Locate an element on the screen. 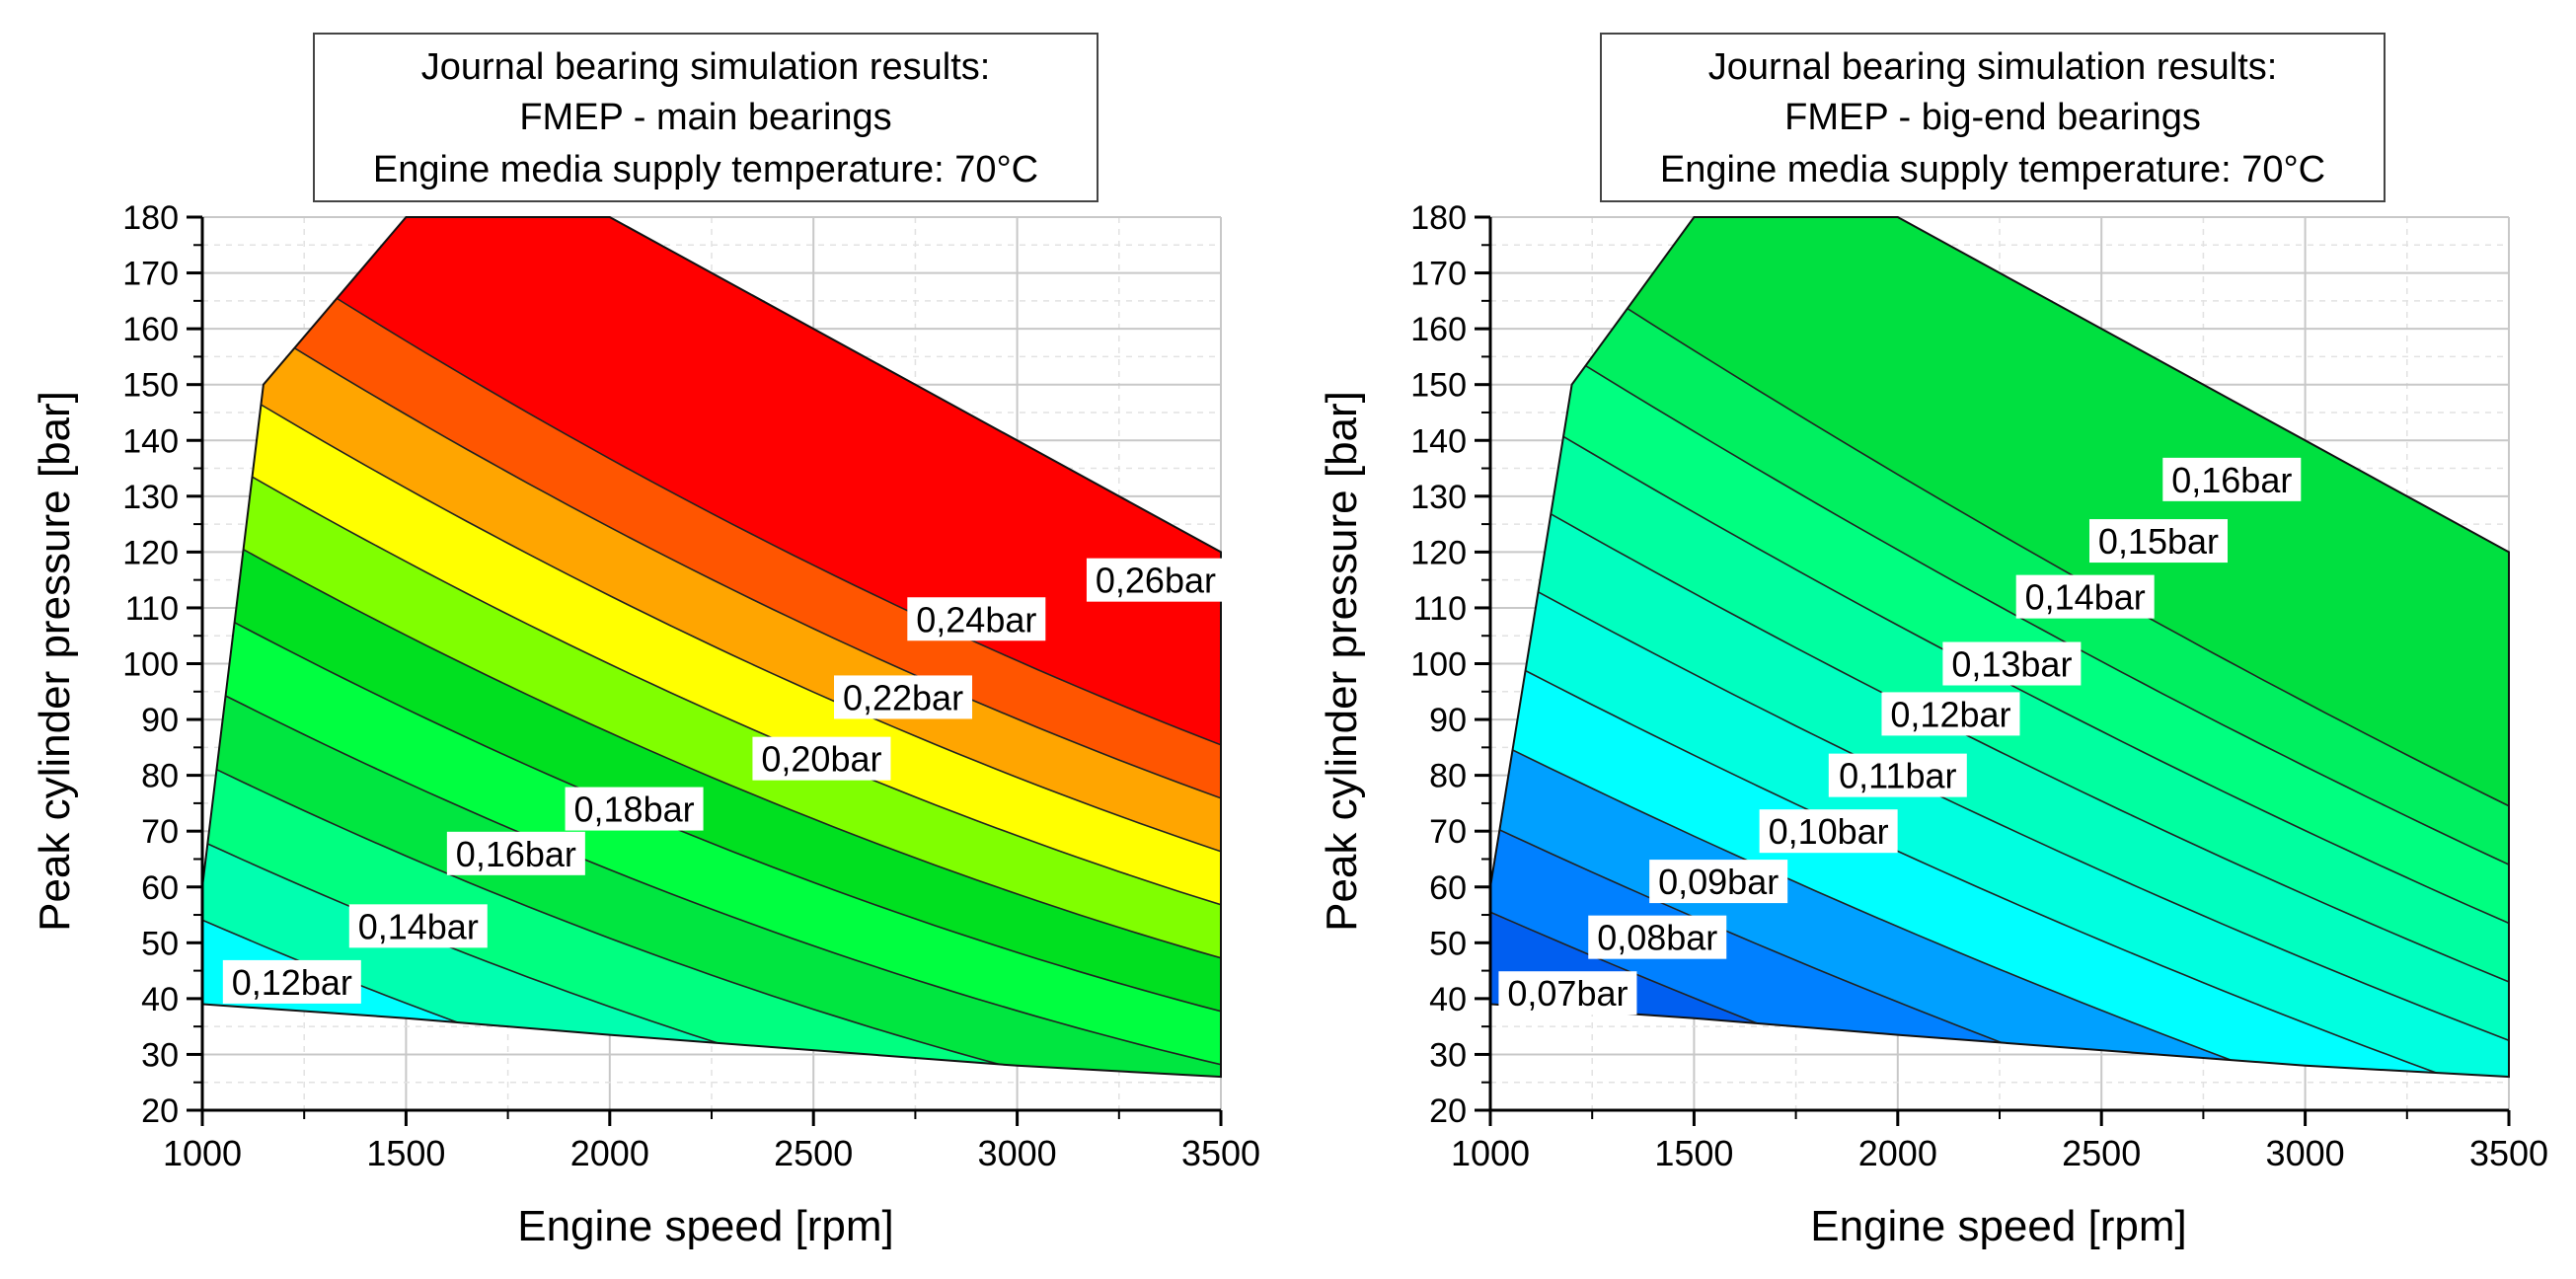 This screenshot has height=1279, width=2576. contour-label: 0,20bar is located at coordinates (821, 758).